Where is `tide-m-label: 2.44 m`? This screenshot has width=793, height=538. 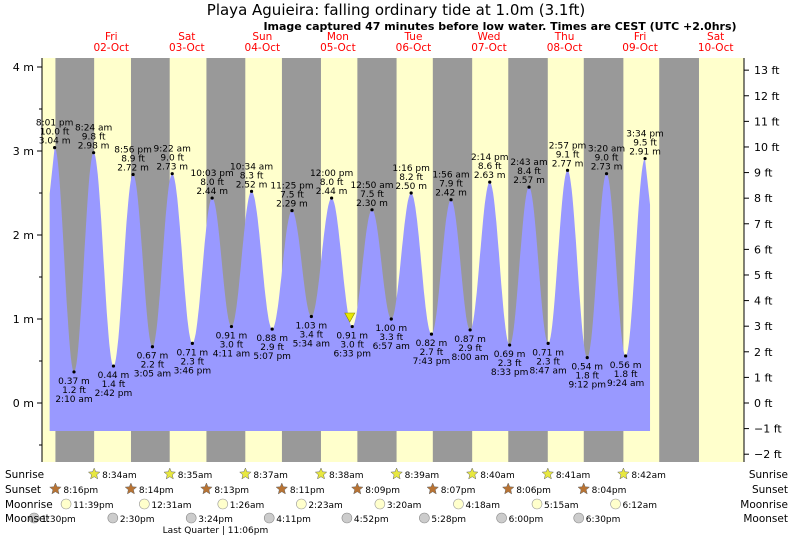
tide-m-label: 2.44 m is located at coordinates (212, 192).